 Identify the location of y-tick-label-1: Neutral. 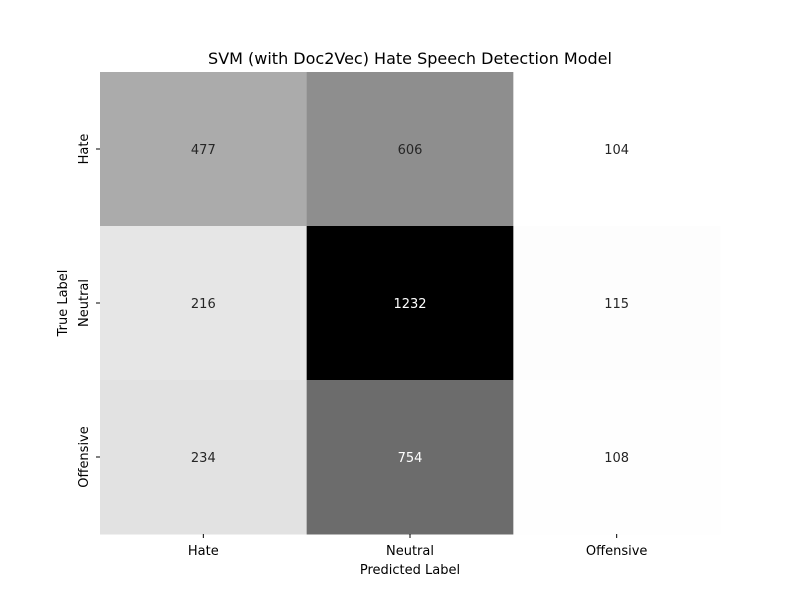
(84, 303).